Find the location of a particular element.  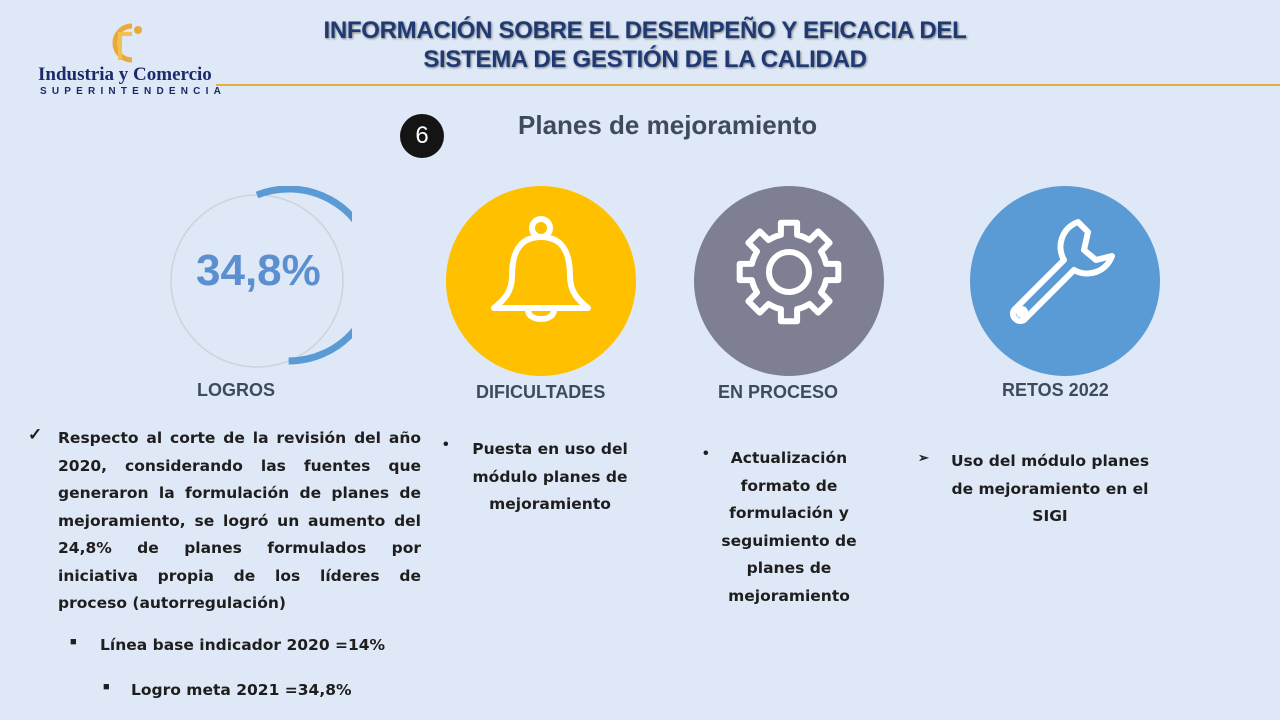

logros-subitem-1: ■ Línea base indicador 2020 =14% is located at coordinates (227, 646).